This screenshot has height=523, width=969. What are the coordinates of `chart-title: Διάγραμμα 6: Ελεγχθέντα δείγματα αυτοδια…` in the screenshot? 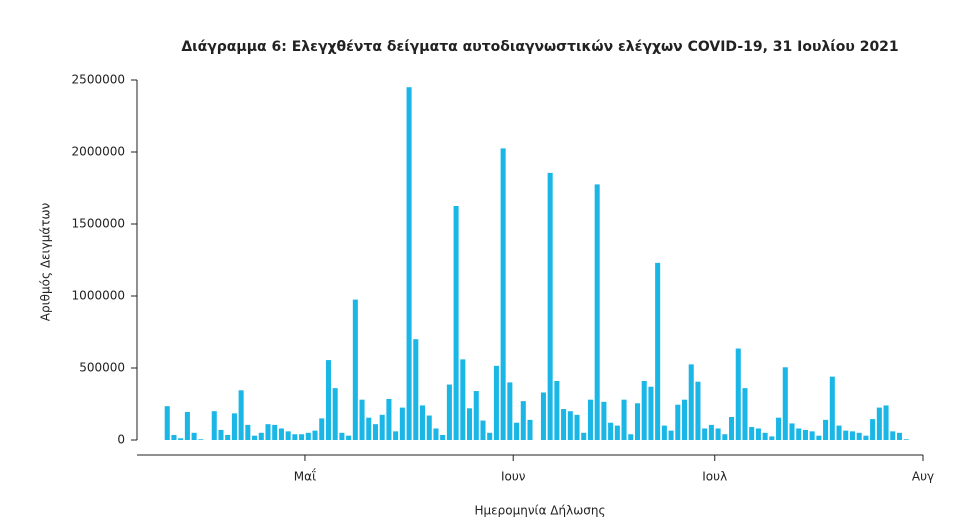 It's located at (539, 47).